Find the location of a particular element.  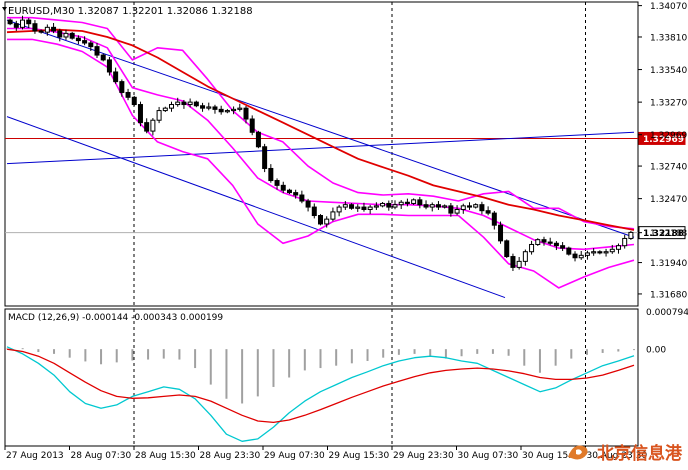

price-tick-label: 1.32969 is located at coordinates (668, 136).